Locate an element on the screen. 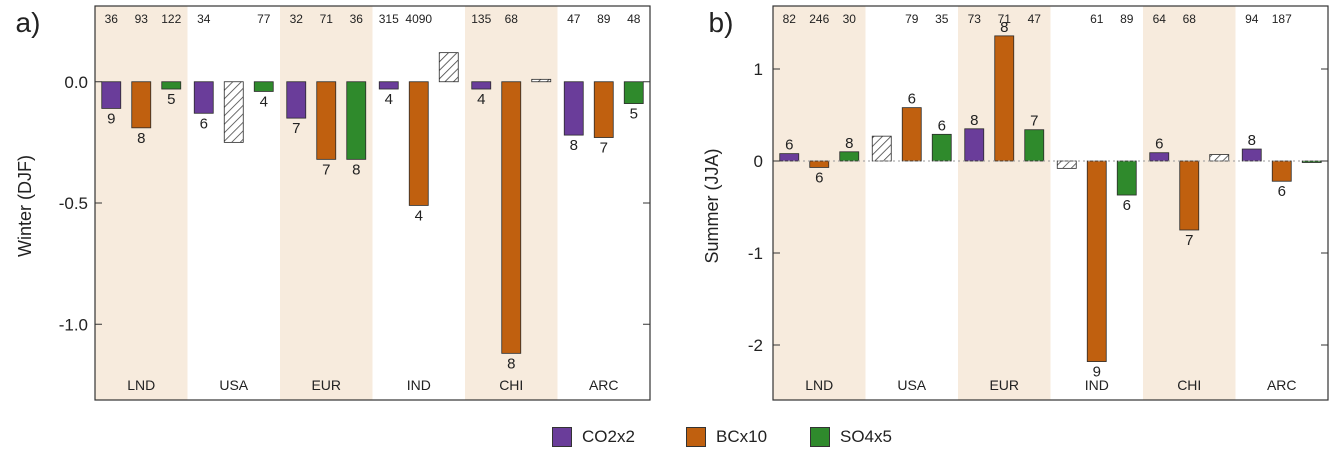 Image resolution: width=1336 pixels, height=453 pixels. top-count-label: 30 is located at coordinates (850, 19).